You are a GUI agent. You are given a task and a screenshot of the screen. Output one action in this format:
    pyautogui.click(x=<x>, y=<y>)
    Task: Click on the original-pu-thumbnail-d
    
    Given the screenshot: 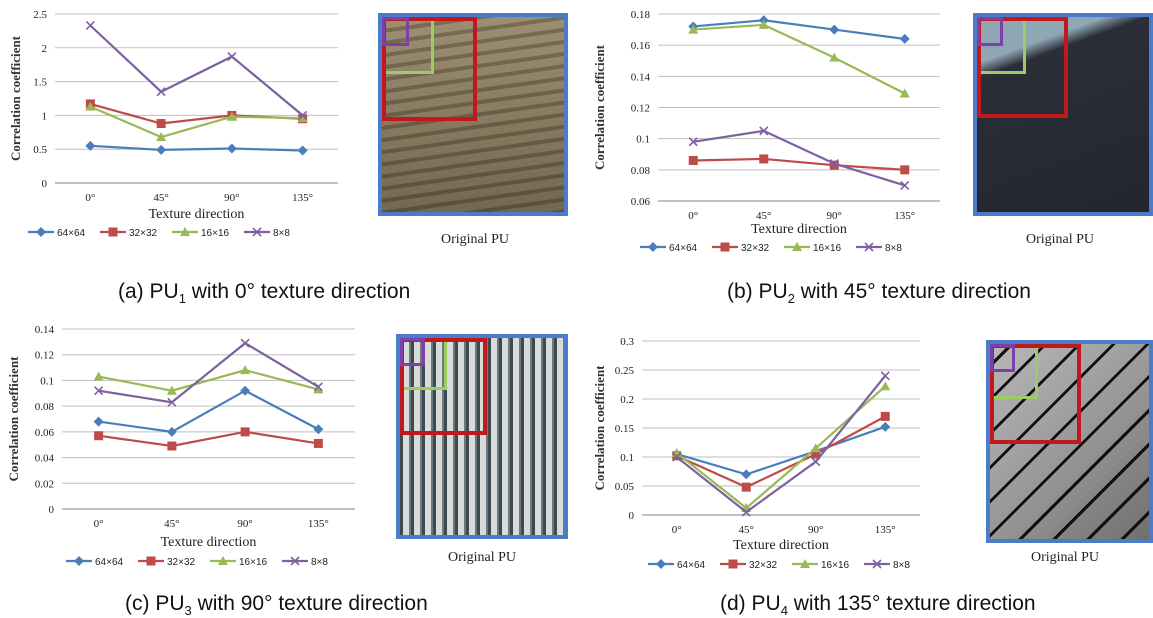 What is the action you would take?
    pyautogui.click(x=1069, y=441)
    